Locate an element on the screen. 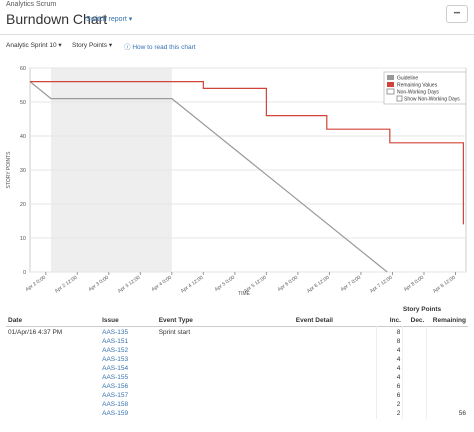 The height and width of the screenshot is (432, 474). help-link: ⓘ How to read this chart is located at coordinates (160, 47).